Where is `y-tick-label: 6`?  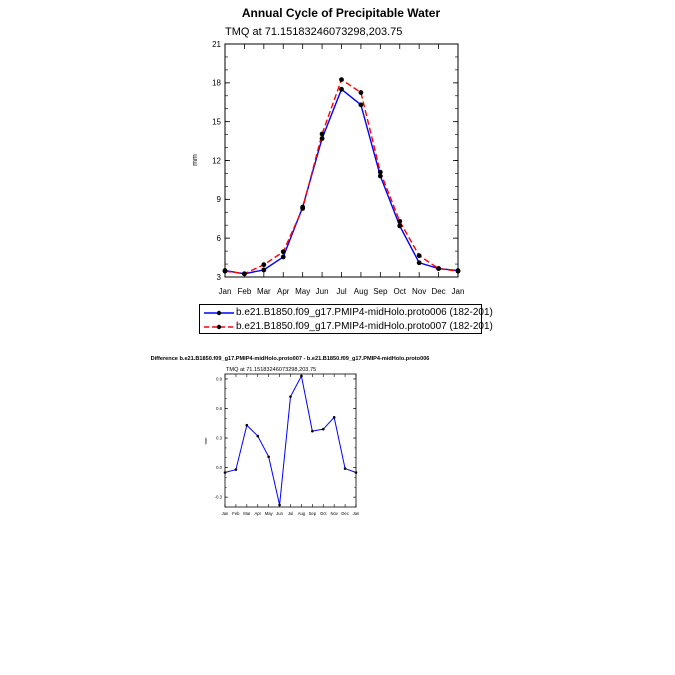
y-tick-label: 6 is located at coordinates (219, 238).